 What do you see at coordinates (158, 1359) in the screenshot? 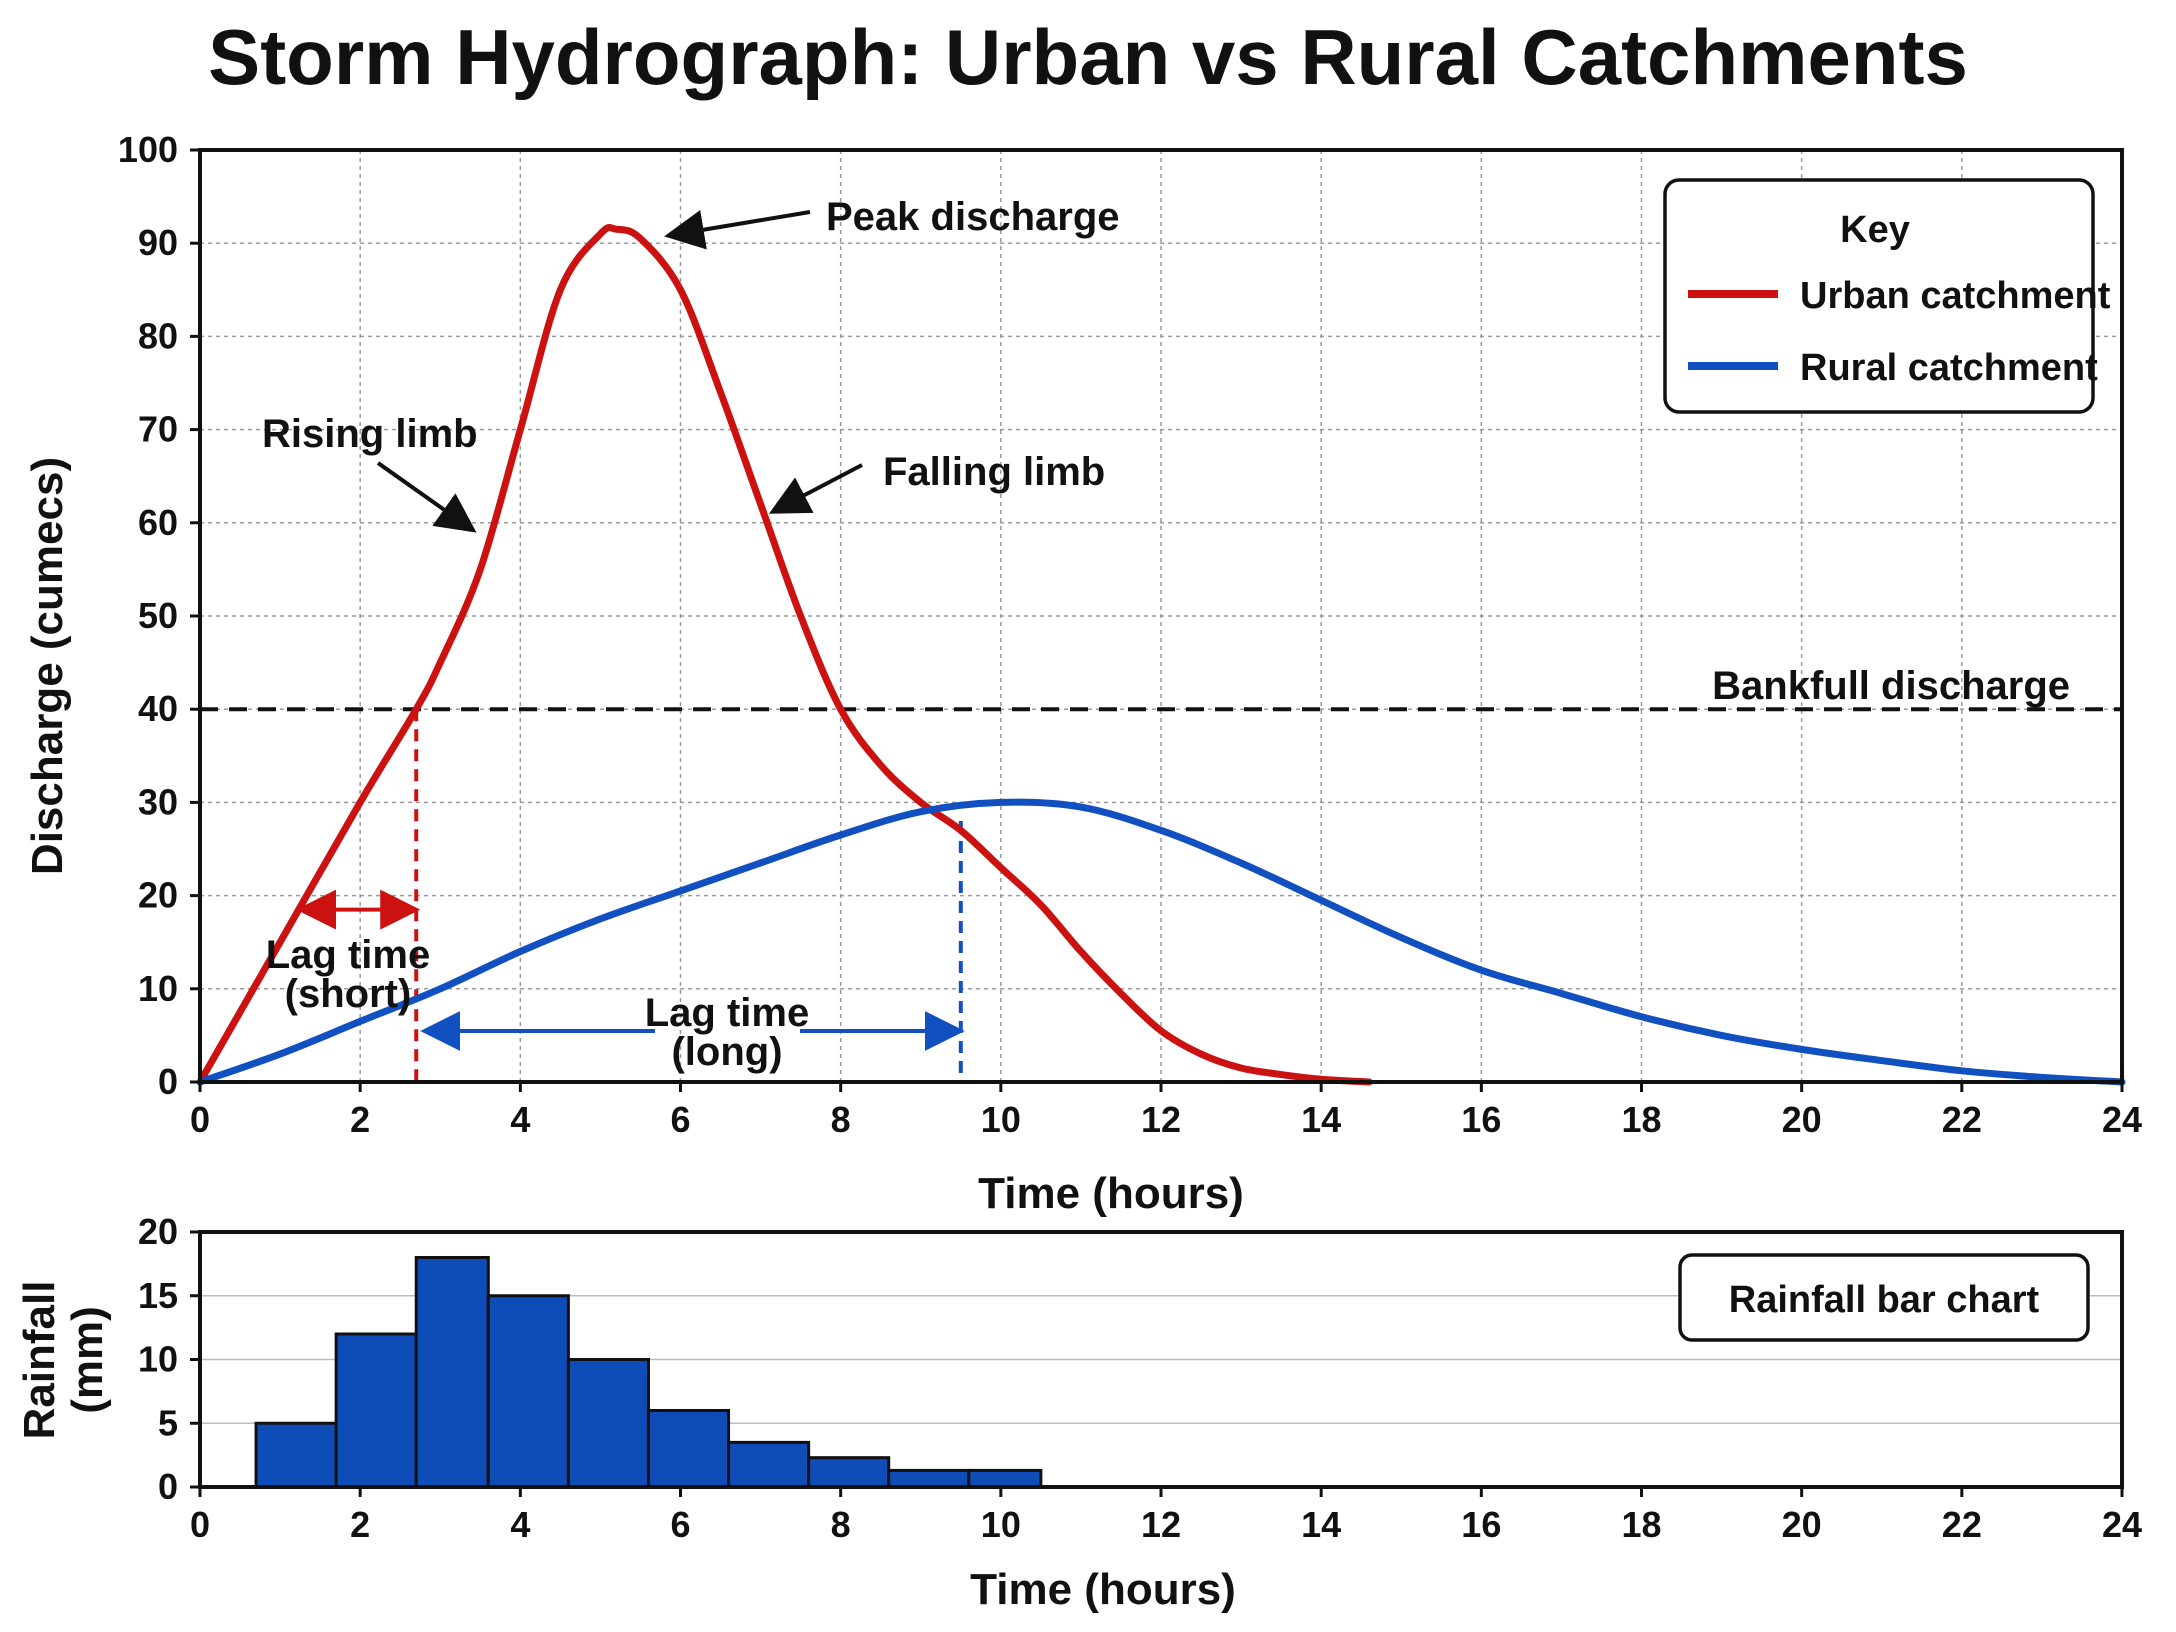
I see `rainfall-y-tick-label: 10` at bounding box center [158, 1359].